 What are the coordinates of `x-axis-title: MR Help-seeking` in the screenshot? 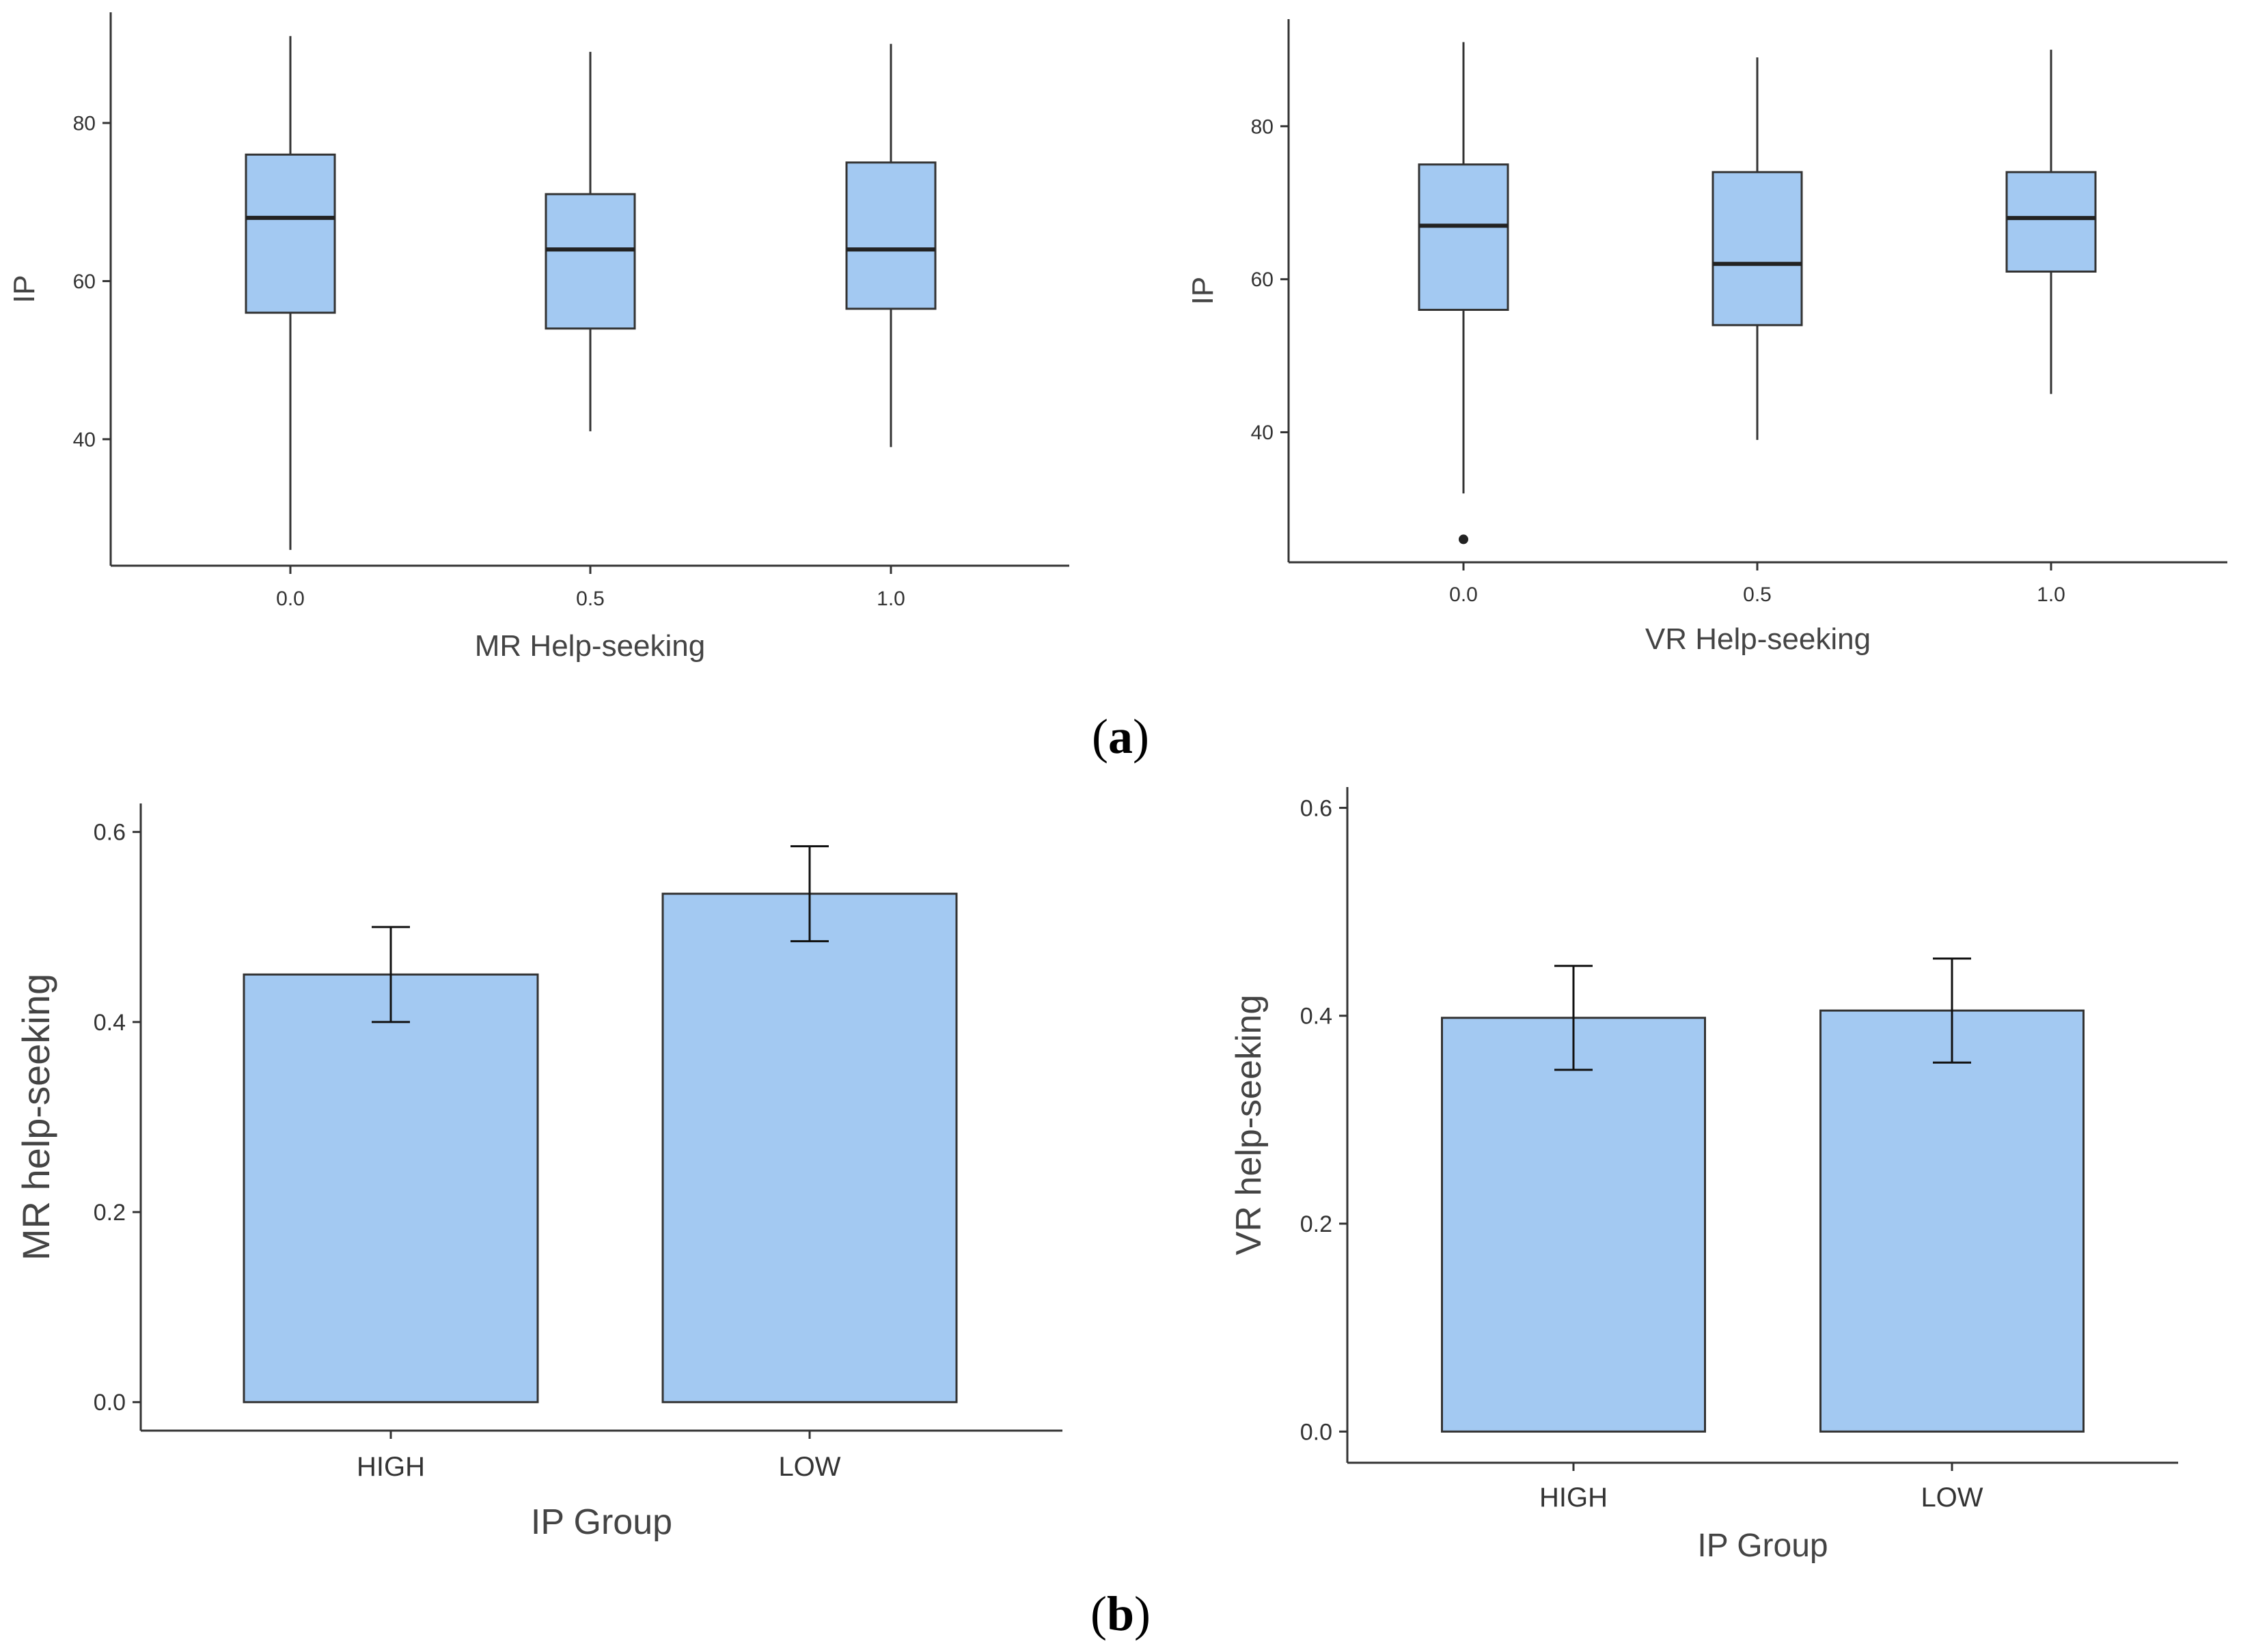 It's located at (590, 646).